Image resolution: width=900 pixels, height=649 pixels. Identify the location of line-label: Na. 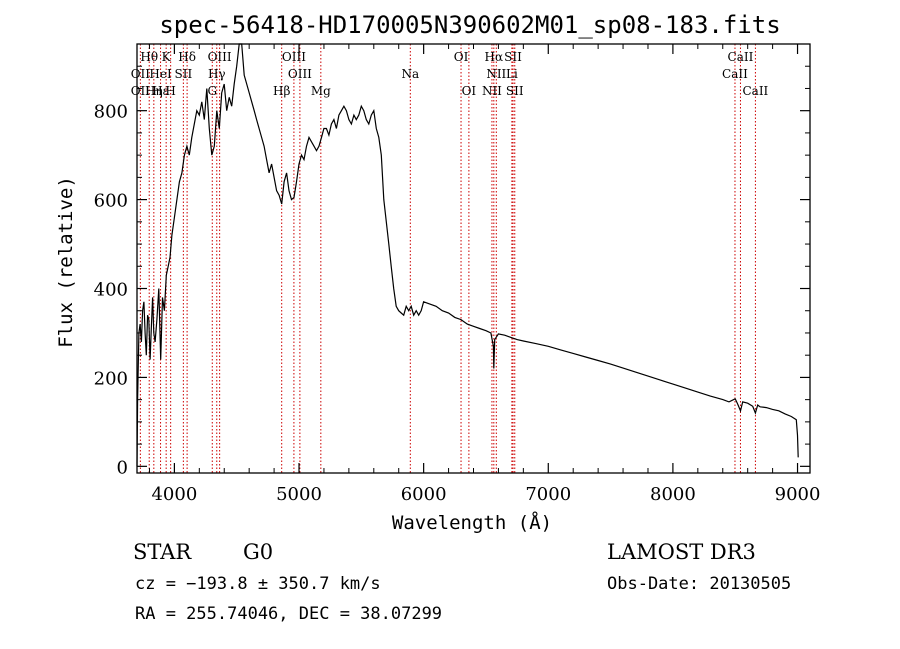
(410, 74).